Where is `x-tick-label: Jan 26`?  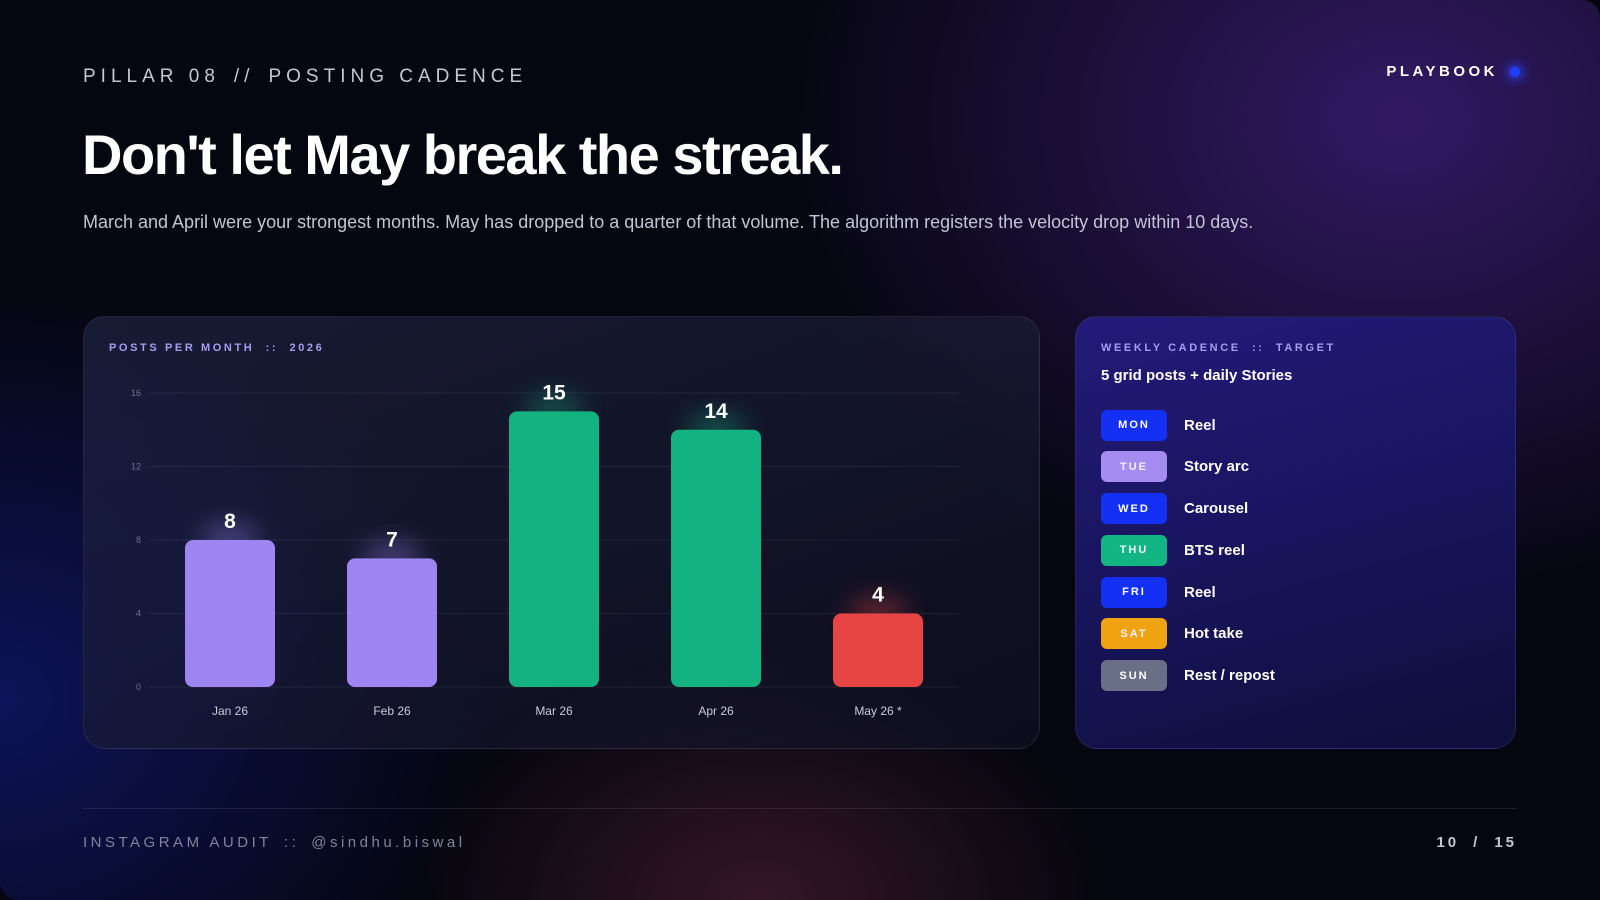
x-tick-label: Jan 26 is located at coordinates (230, 711).